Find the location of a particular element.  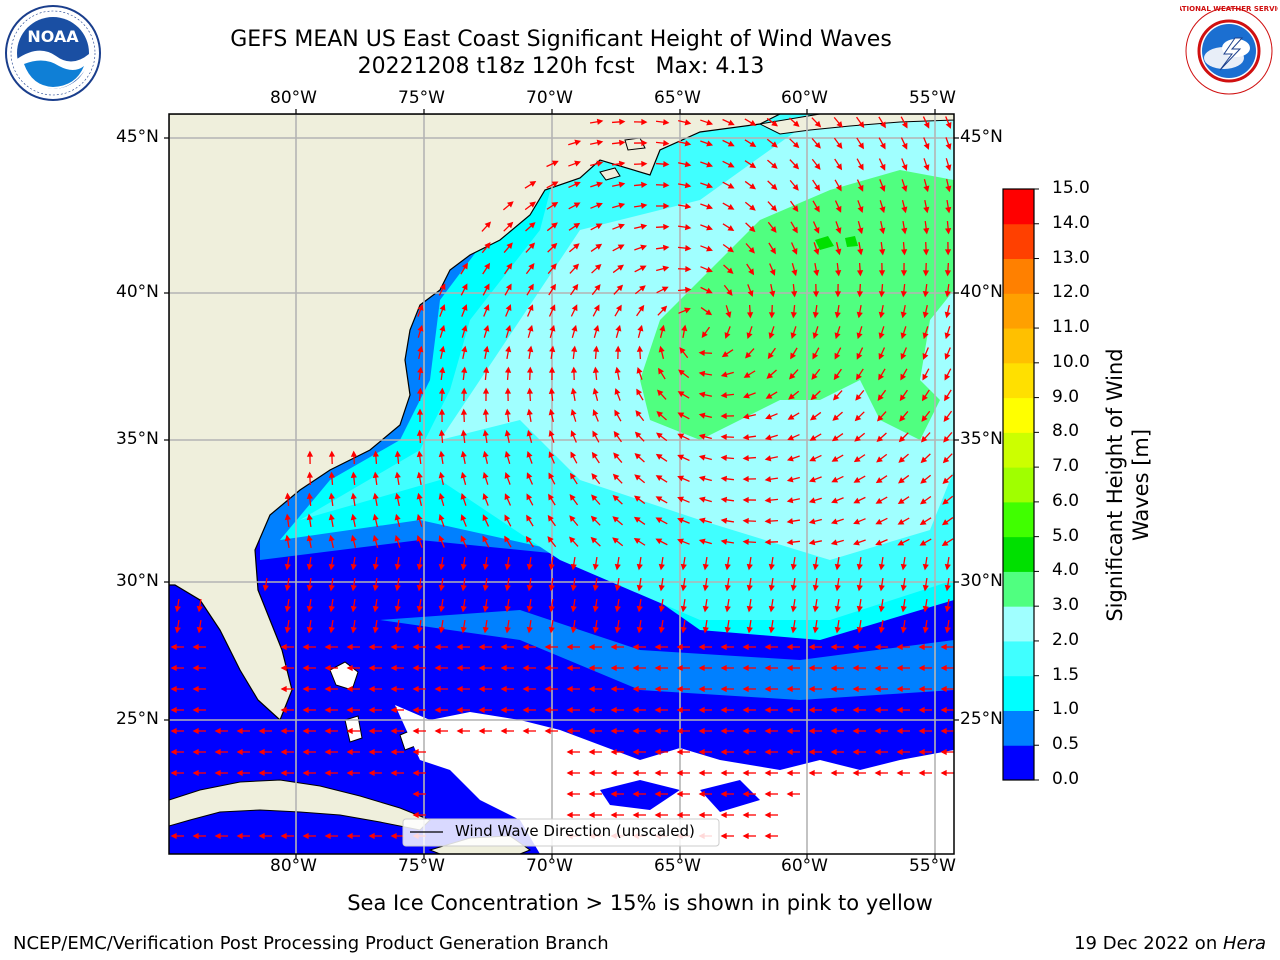

lon-label-bottom: 60°W is located at coordinates (804, 866).